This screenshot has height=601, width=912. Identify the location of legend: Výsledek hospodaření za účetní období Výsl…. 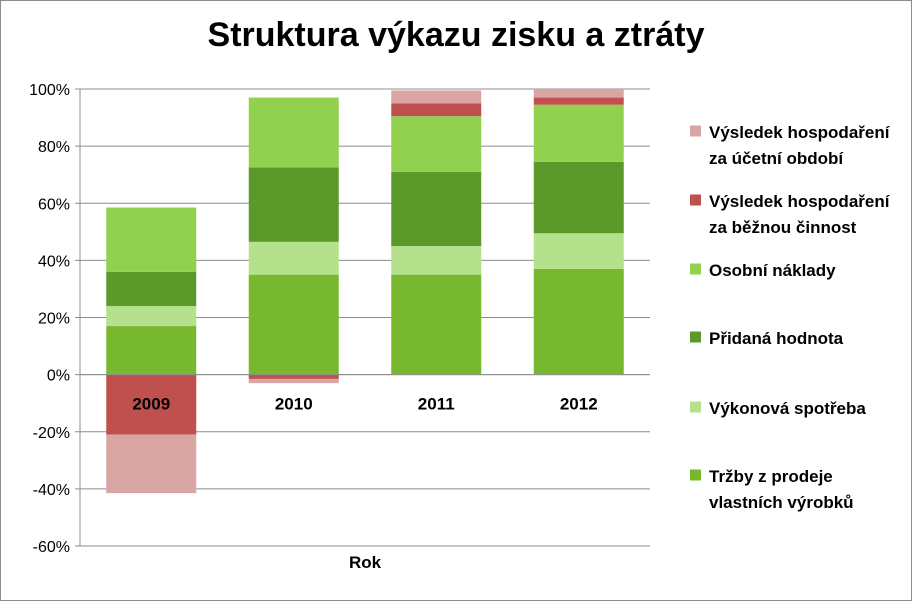
(790, 317).